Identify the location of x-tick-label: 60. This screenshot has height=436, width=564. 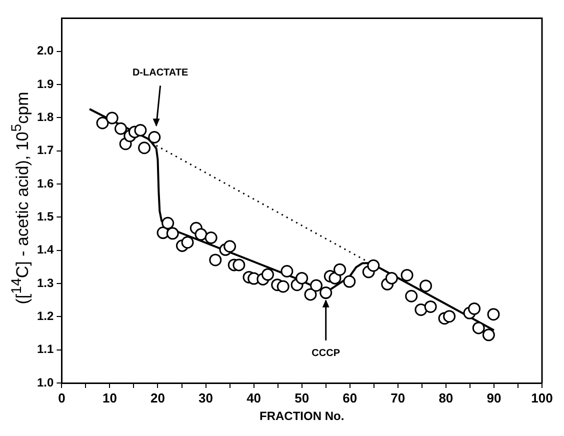
(350, 398).